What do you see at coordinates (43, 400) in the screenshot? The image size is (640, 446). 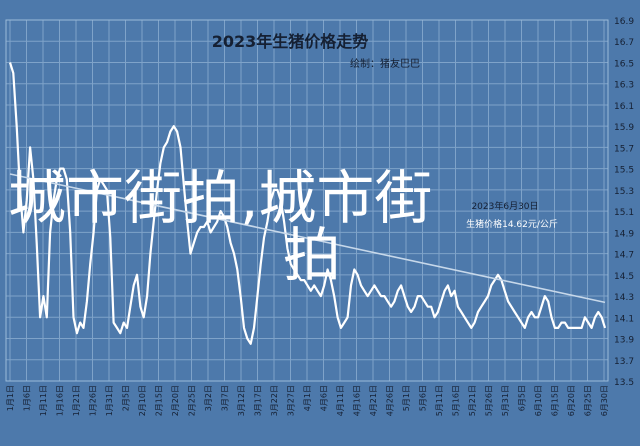 I see `x-tick-label: 1月11日` at bounding box center [43, 400].